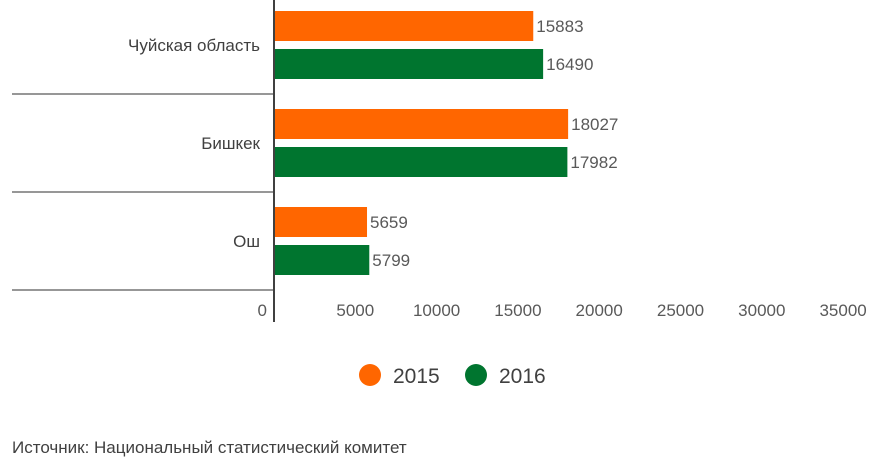  What do you see at coordinates (230, 143) in the screenshot?
I see `category-label: Бишкек` at bounding box center [230, 143].